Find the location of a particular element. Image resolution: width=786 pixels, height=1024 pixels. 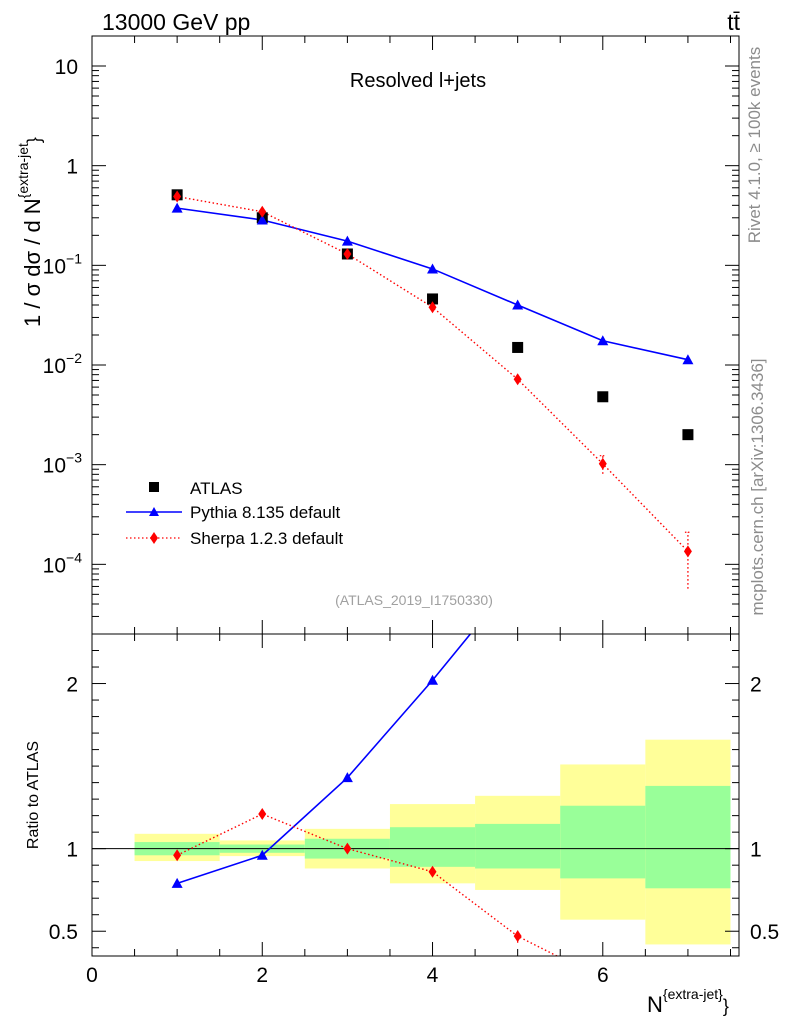

legend-sherpa: Sherpa 1.2.3 default is located at coordinates (234, 538).